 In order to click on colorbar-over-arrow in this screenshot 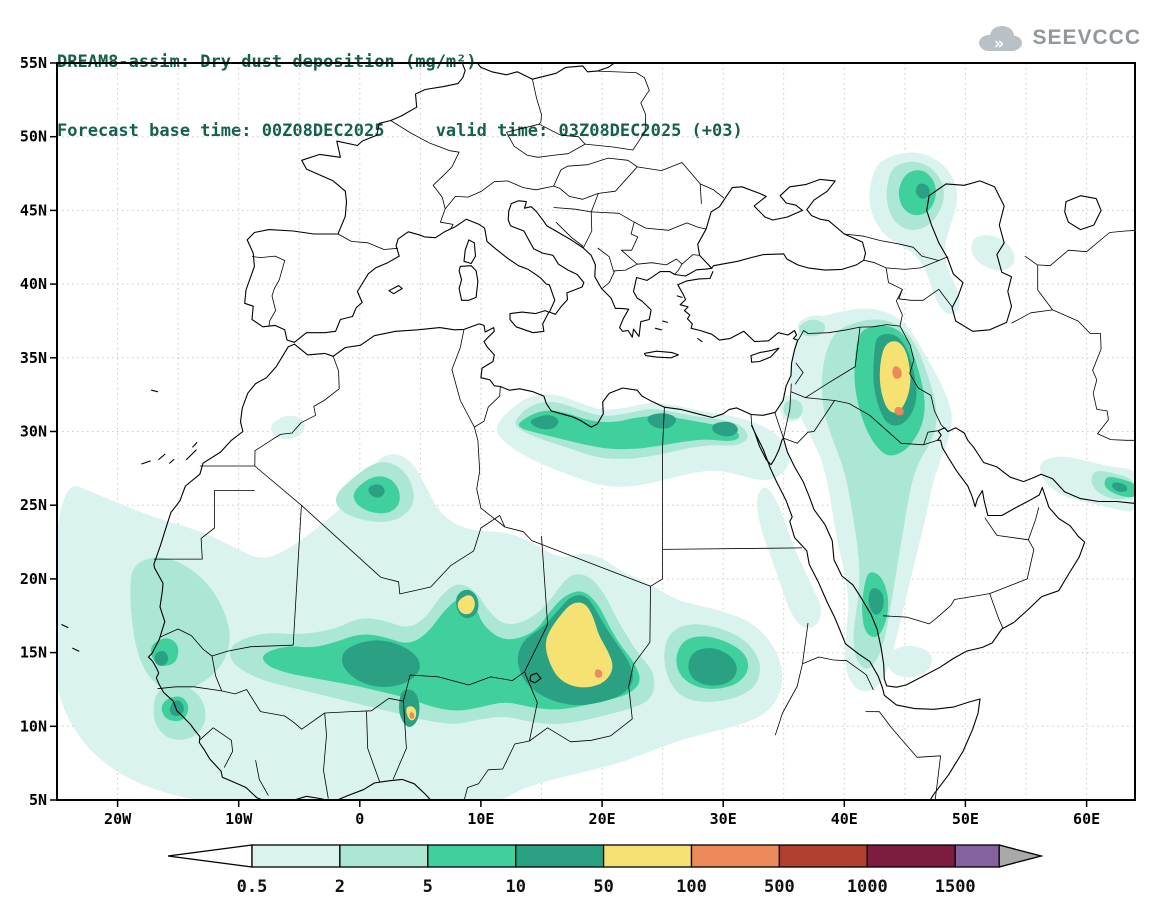, I will do `click(1021, 856)`.